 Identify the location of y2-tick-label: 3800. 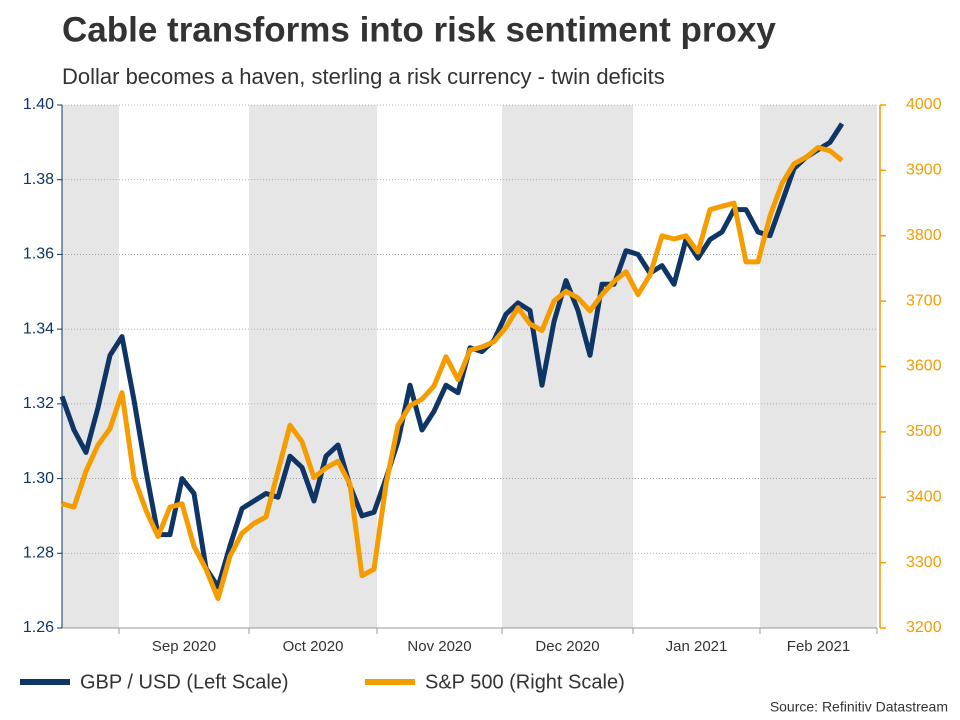
(924, 235).